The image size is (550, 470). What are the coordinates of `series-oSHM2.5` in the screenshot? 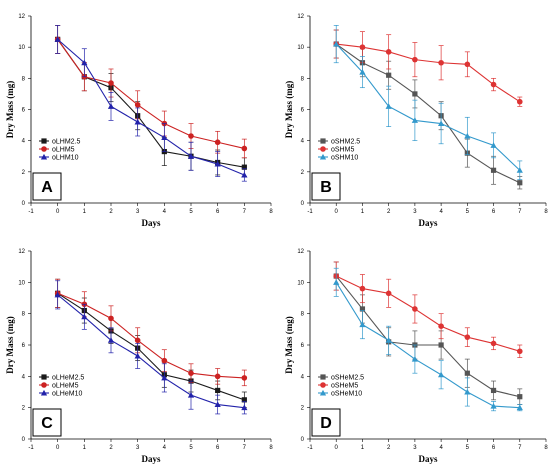 It's located at (428, 109).